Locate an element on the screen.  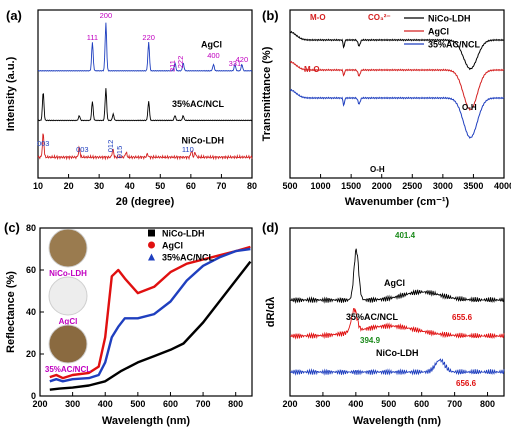
x-tick-label: 80 is located at coordinates (252, 186).